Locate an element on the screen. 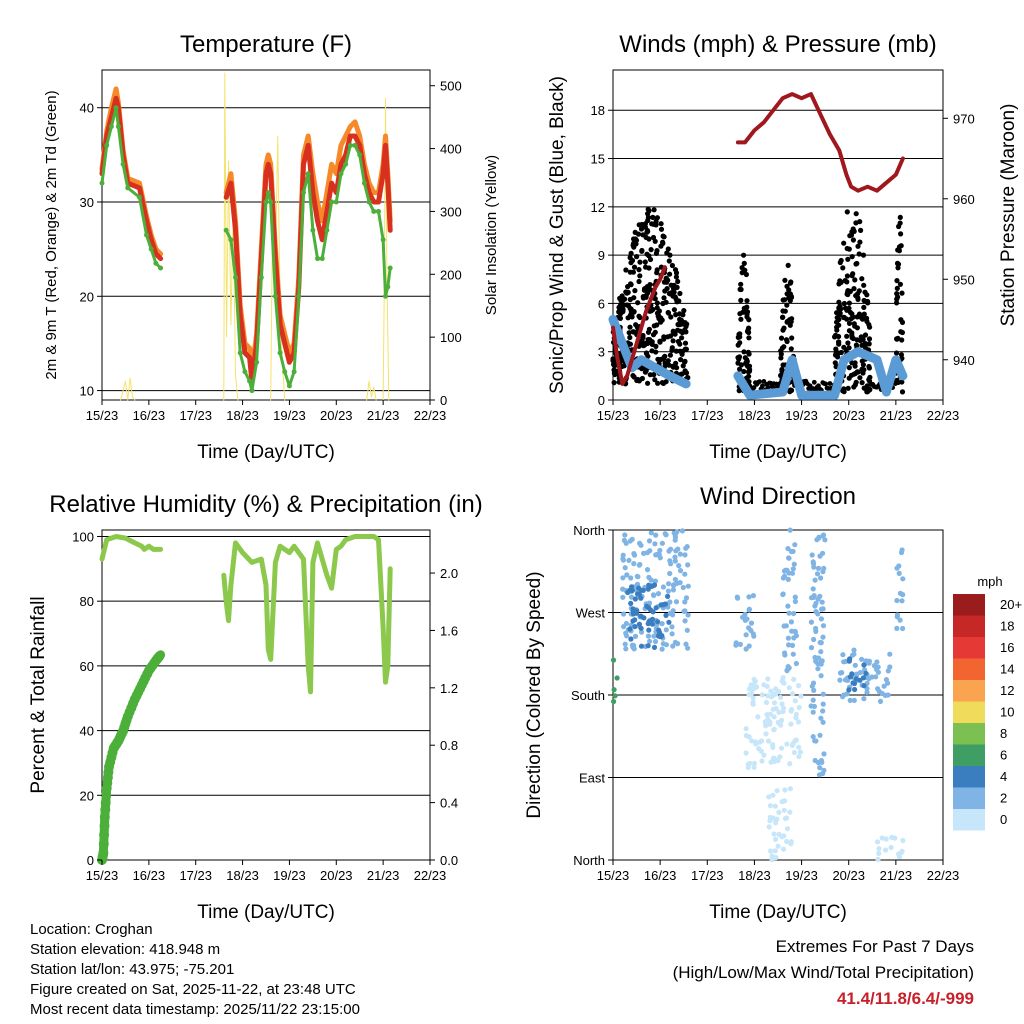 This screenshot has width=1024, height=1024. y2-tick-label: 950 is located at coordinates (964, 279).